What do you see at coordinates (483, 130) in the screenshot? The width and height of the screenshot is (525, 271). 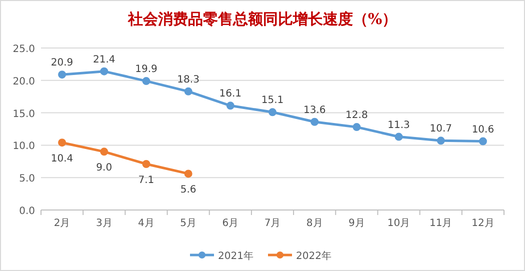 I see `data-label: 10.6` at bounding box center [483, 130].